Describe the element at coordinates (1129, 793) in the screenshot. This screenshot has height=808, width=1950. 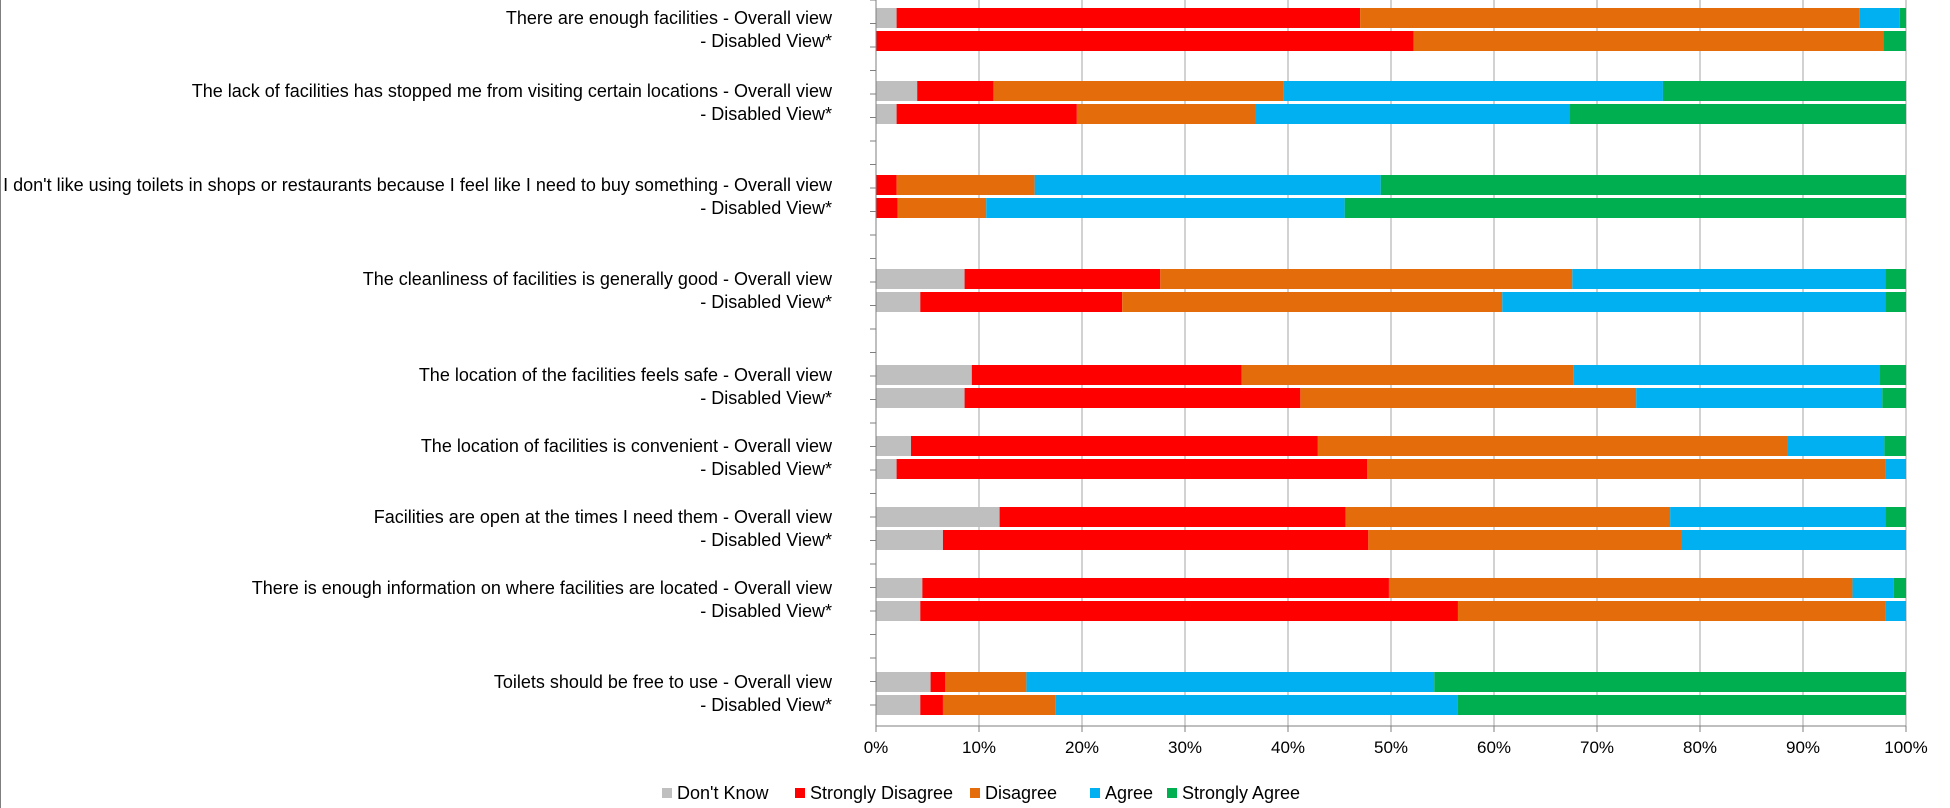
I see `legend-label: Agree` at that location.